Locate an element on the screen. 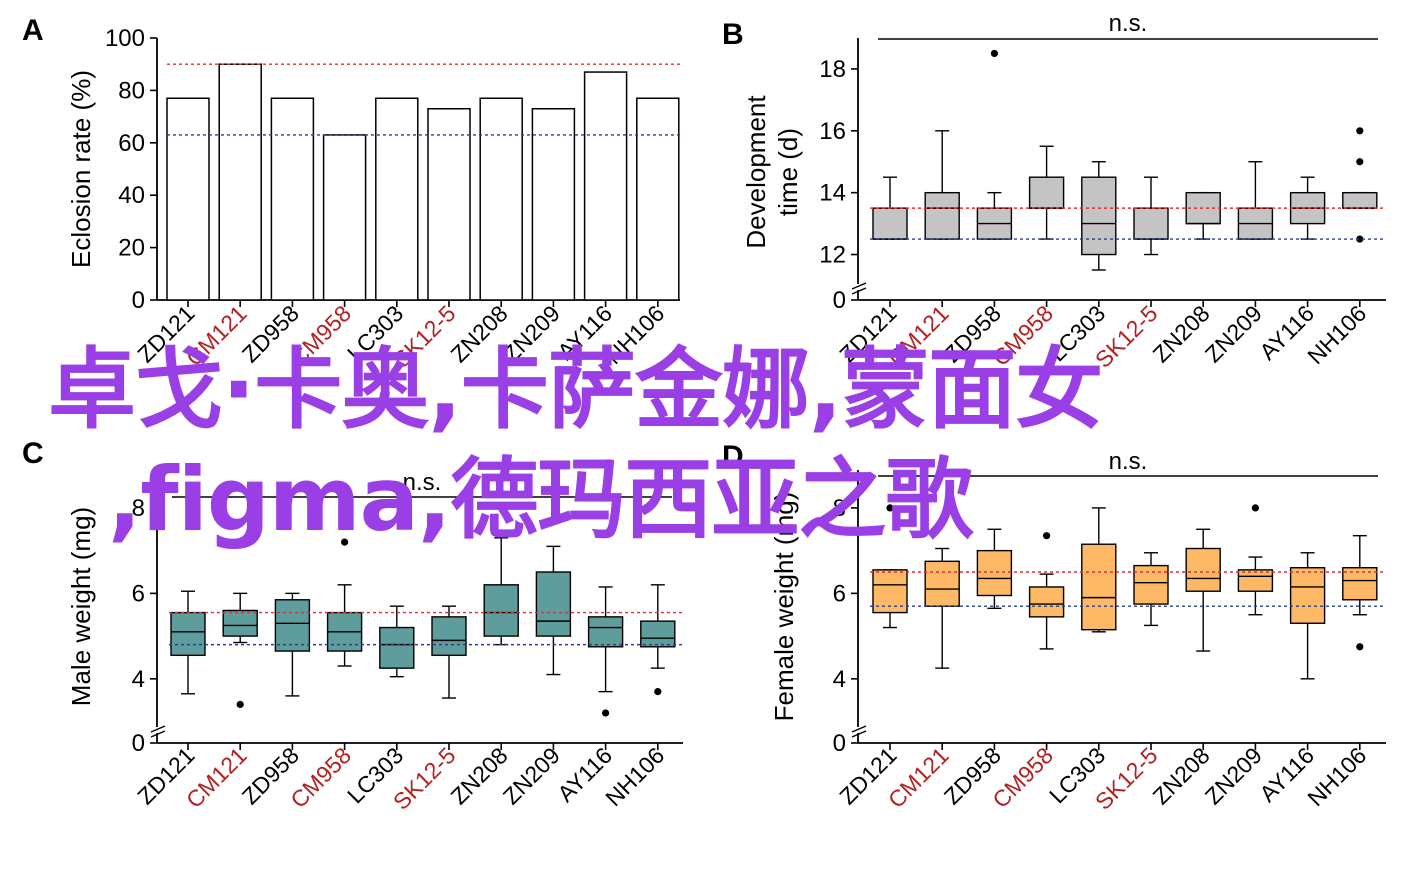  y-axis-label: Female weight (mg) is located at coordinates (784, 607).